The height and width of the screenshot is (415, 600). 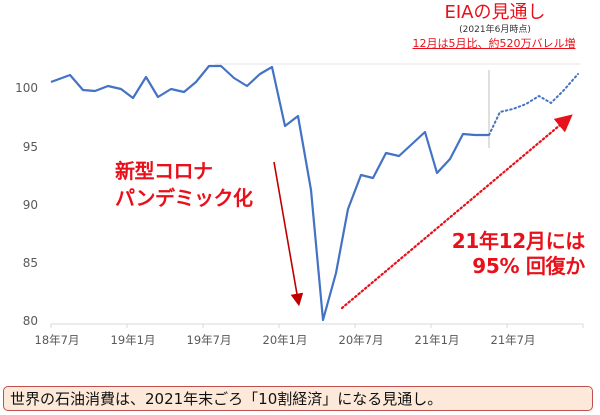 I want to click on y-tick-label: 100, so click(x=26, y=88).